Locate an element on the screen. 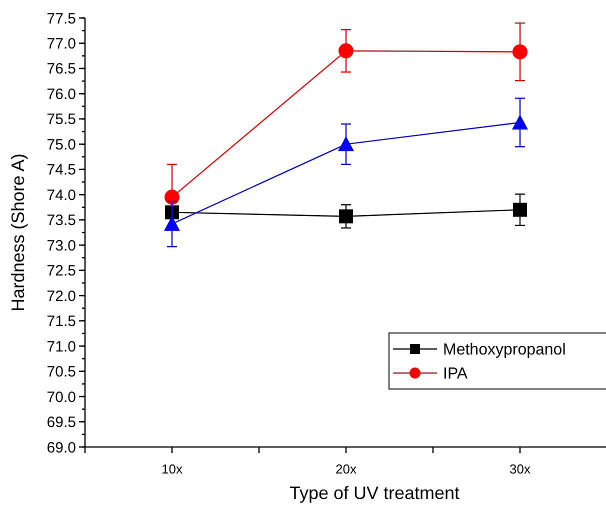 This screenshot has height=507, width=606. y-tick-label: 72.5 is located at coordinates (61, 271).